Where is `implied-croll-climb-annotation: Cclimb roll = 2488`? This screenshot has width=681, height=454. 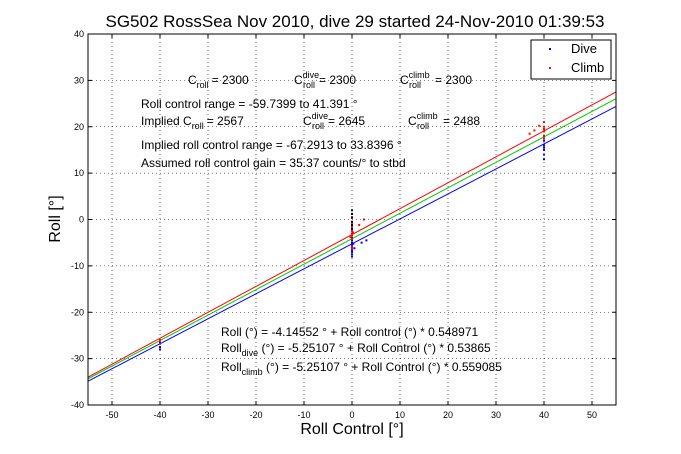
implied-croll-climb-annotation: Cclimb roll = 2488 is located at coordinates (444, 121).